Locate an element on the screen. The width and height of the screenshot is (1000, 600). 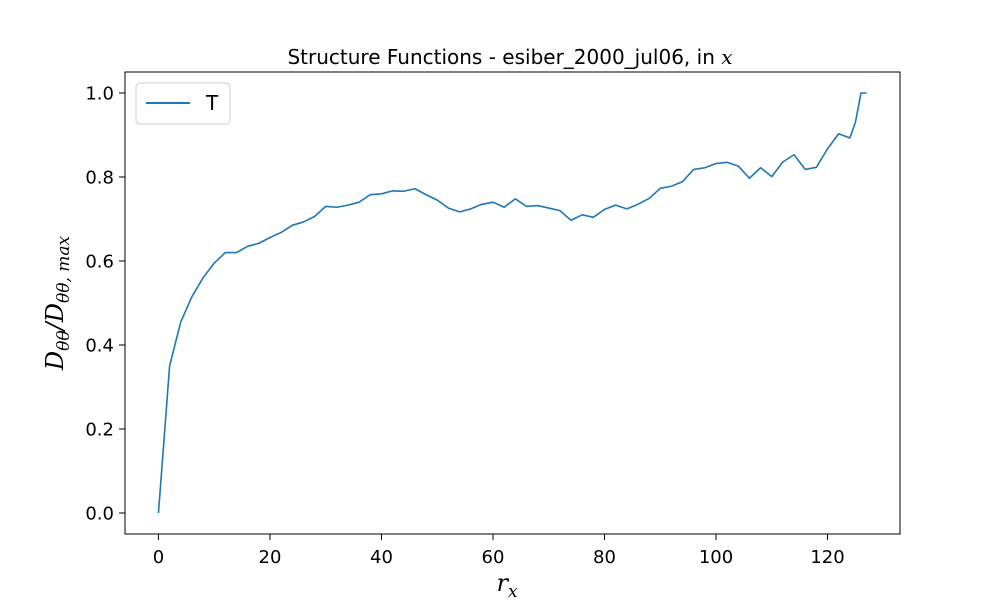
y-tick-label: 1.0 is located at coordinates (99, 94).